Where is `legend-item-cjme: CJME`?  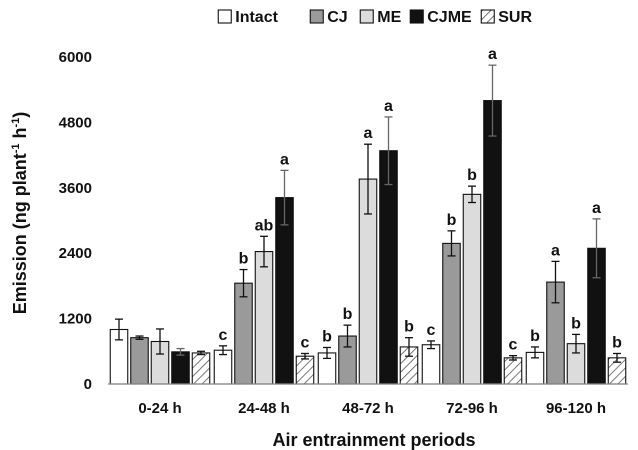
legend-item-cjme: CJME is located at coordinates (440, 17).